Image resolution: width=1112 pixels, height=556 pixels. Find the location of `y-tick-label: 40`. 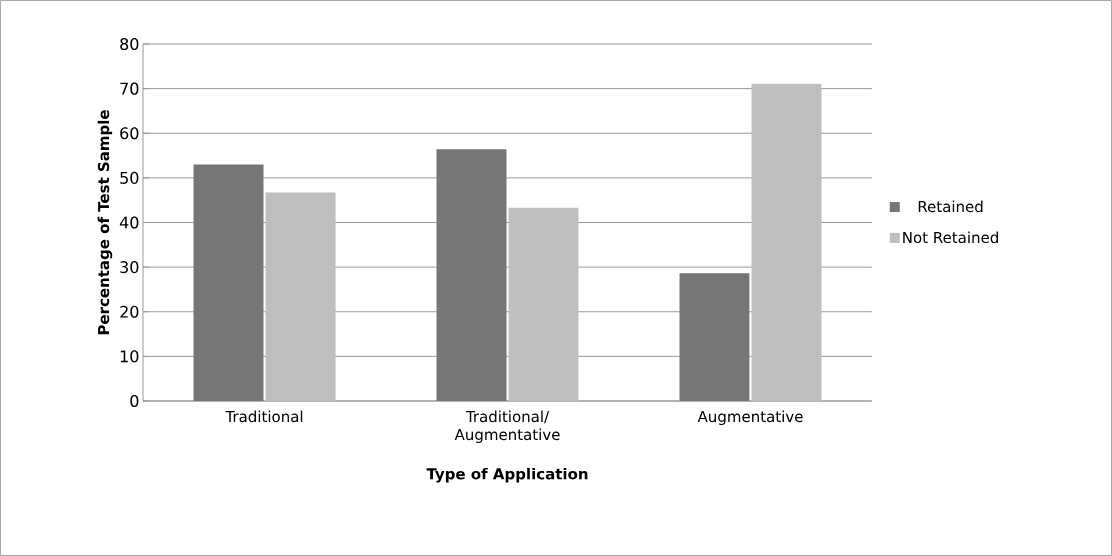

y-tick-label: 40 is located at coordinates (129, 222).